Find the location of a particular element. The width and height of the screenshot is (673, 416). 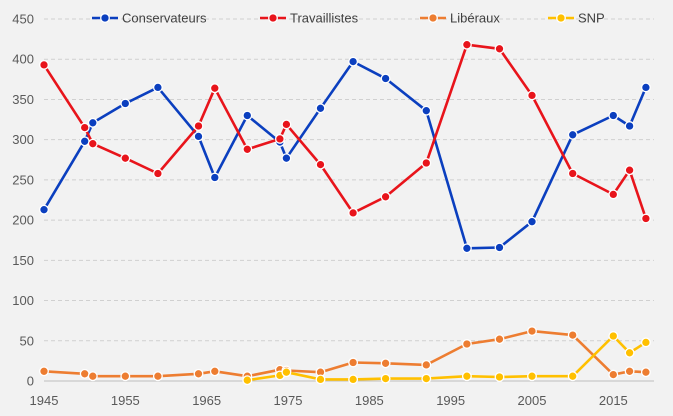

legend-item-conservateurs: Conservateurs is located at coordinates (149, 18).